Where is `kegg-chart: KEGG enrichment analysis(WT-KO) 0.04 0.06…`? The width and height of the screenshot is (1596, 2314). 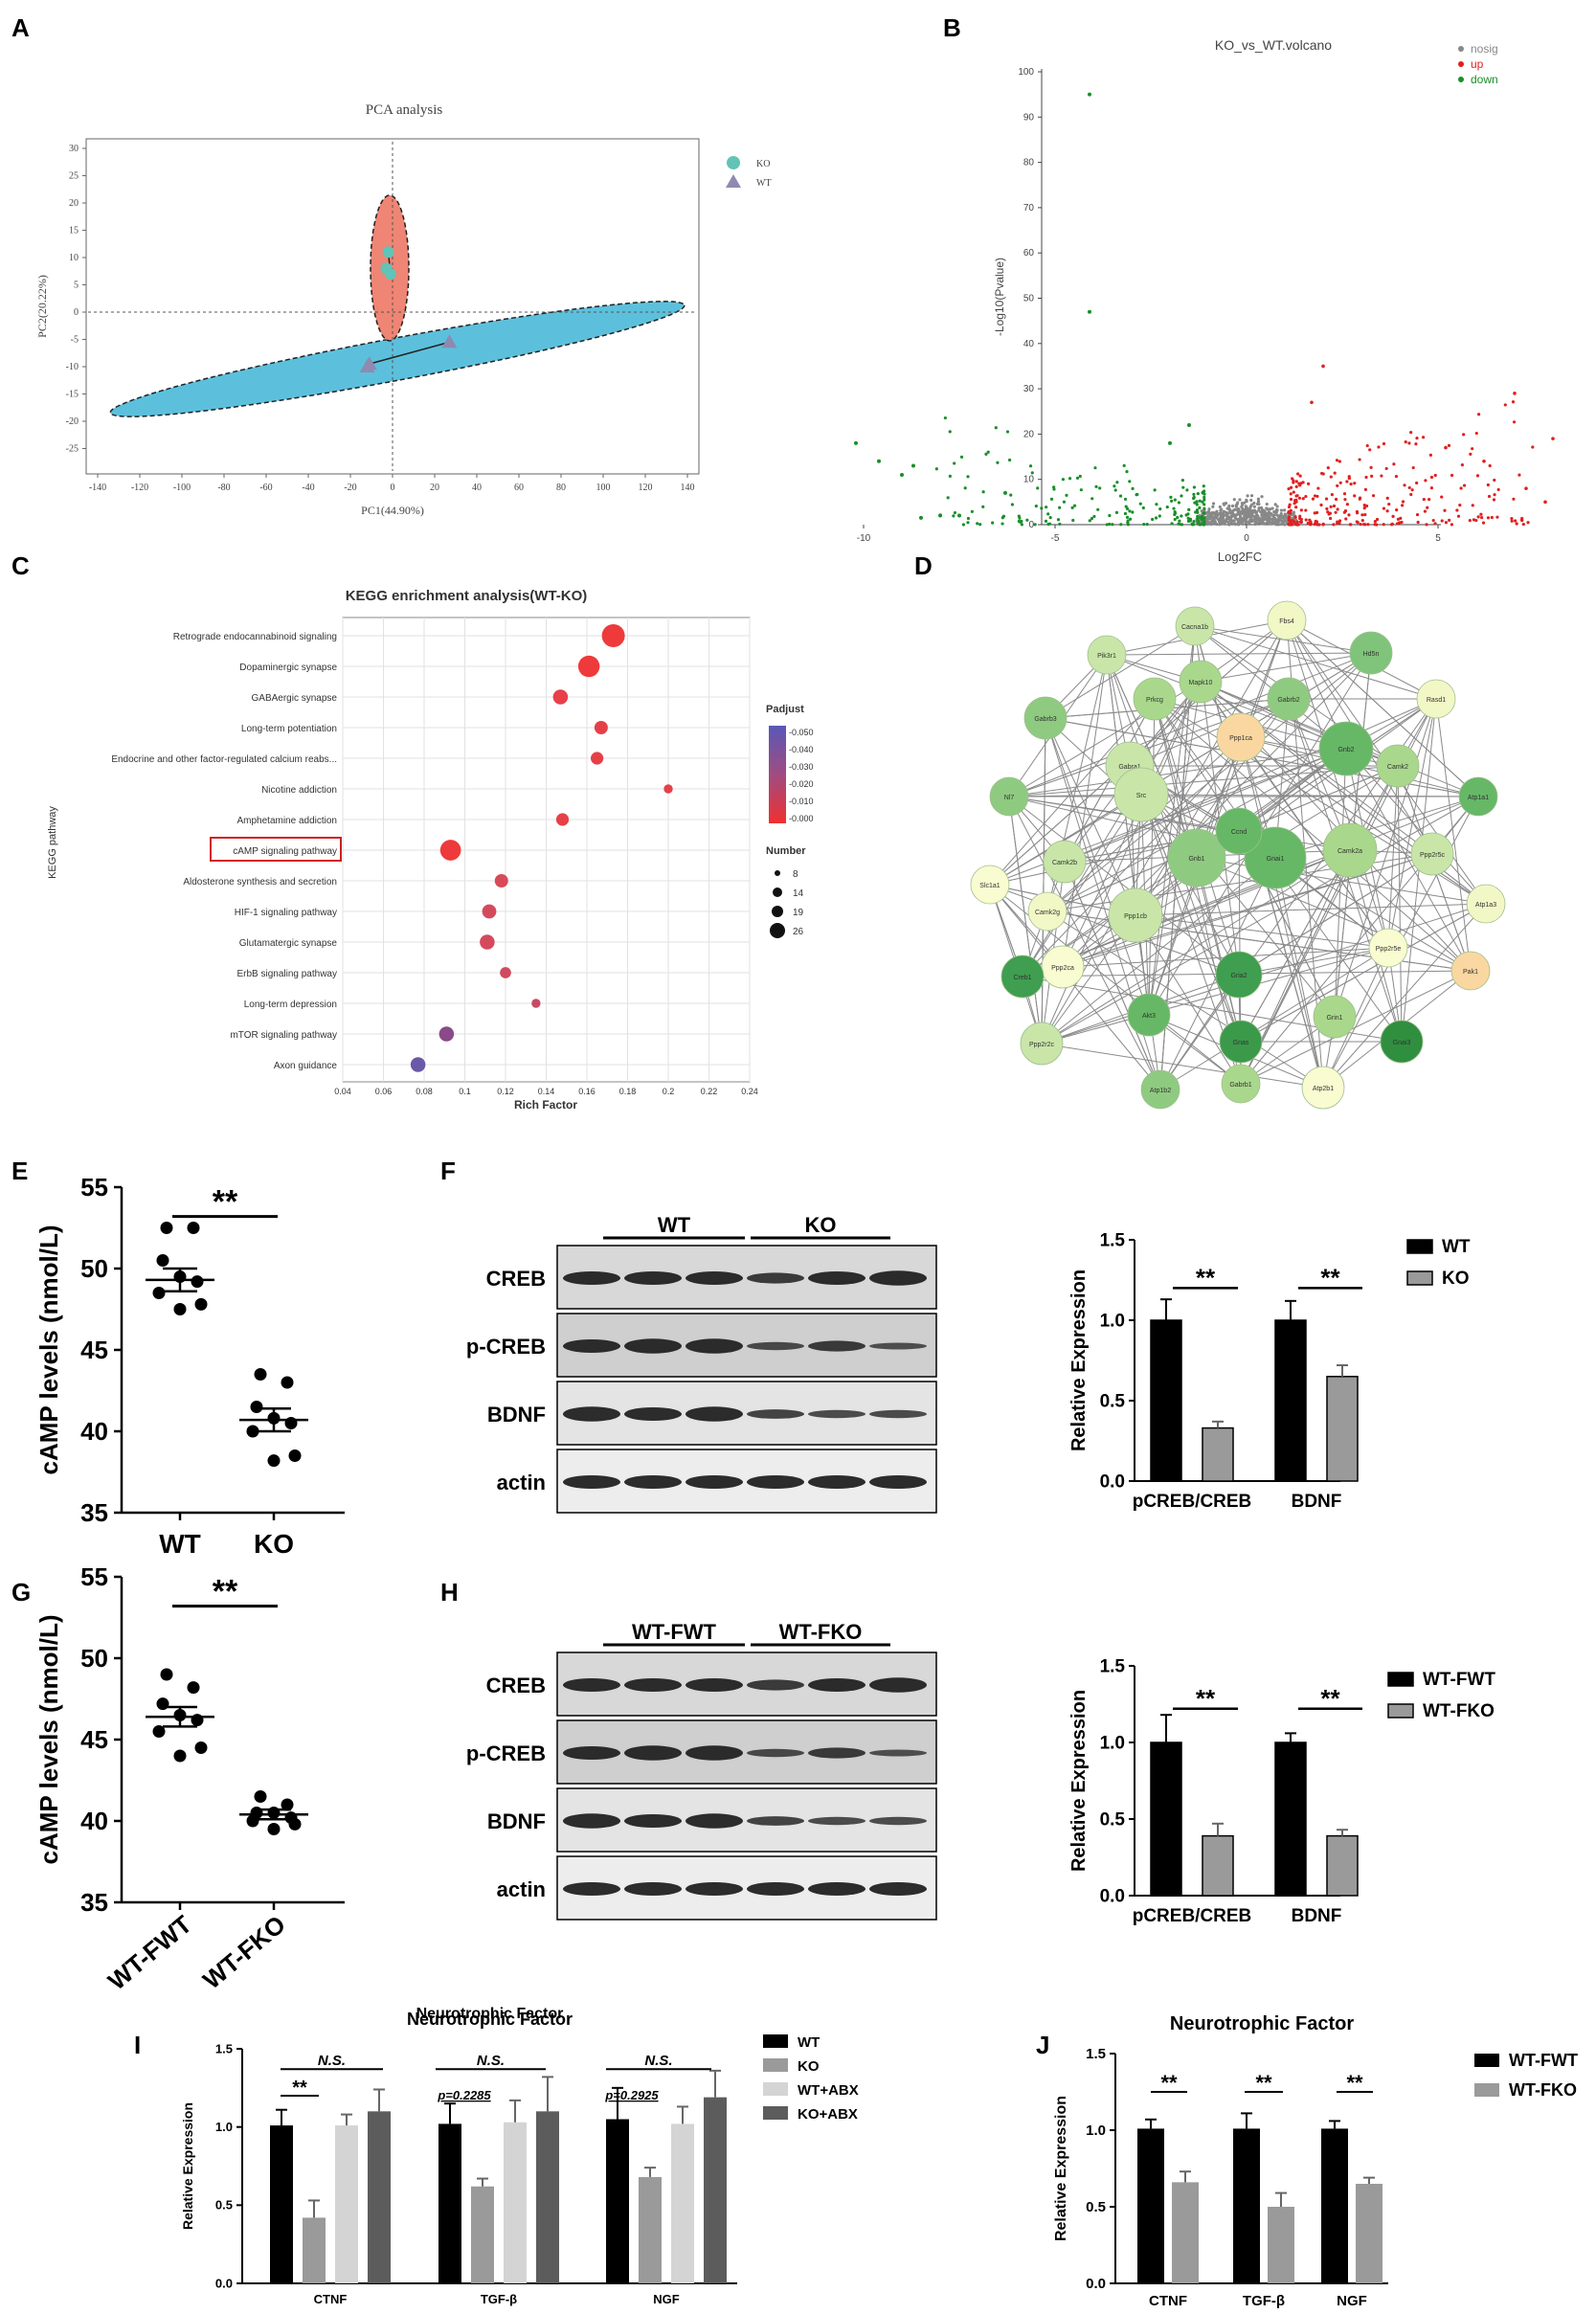
kegg-chart: KEGG enrichment analysis(WT-KO) 0.04 0.06… is located at coordinates (430, 850).